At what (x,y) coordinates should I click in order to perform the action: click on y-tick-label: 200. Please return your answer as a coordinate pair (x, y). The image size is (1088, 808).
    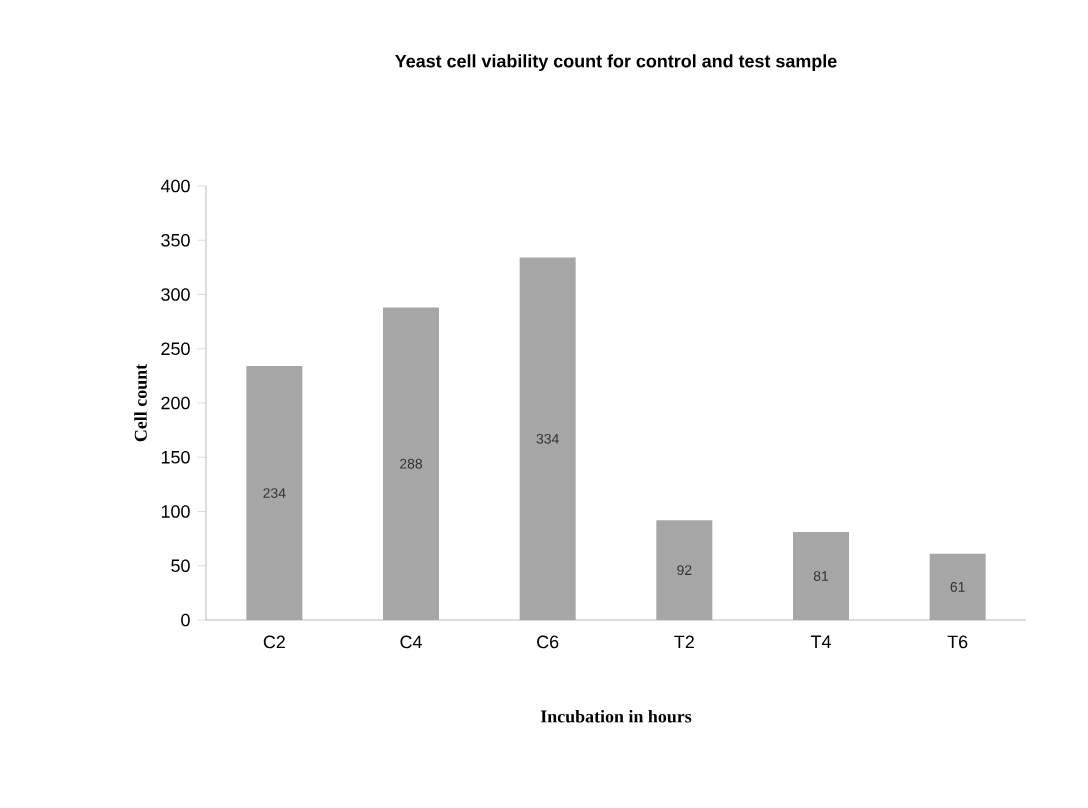
    Looking at the image, I should click on (175, 403).